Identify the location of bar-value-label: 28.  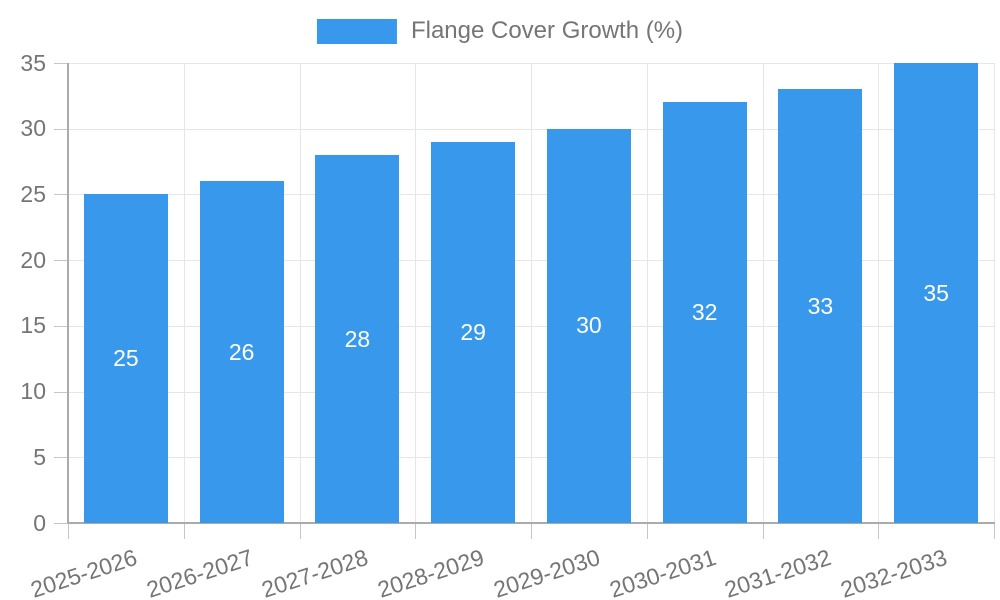
(357, 338).